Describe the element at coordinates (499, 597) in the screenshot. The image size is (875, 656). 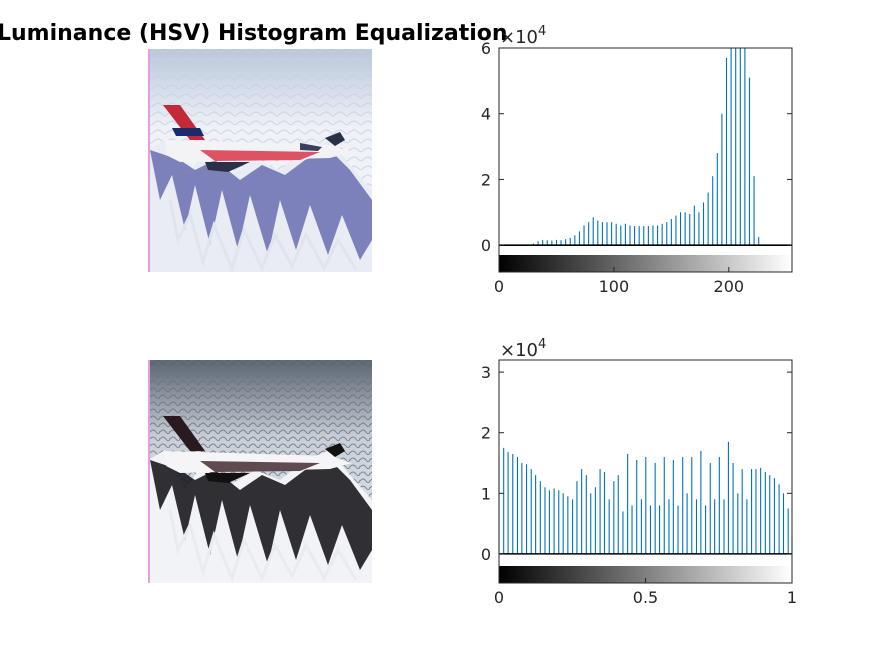
I see `hist2-xtick-label: 0` at that location.